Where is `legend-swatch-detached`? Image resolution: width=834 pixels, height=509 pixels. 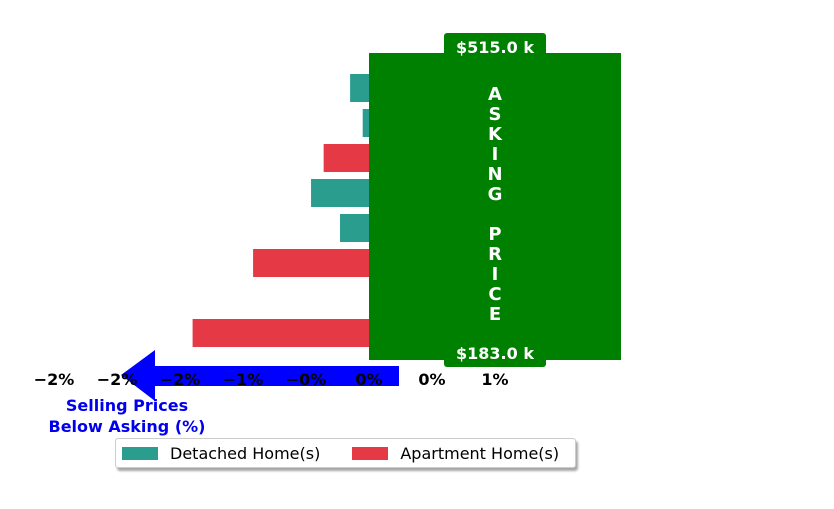
legend-swatch-detached is located at coordinates (140, 453).